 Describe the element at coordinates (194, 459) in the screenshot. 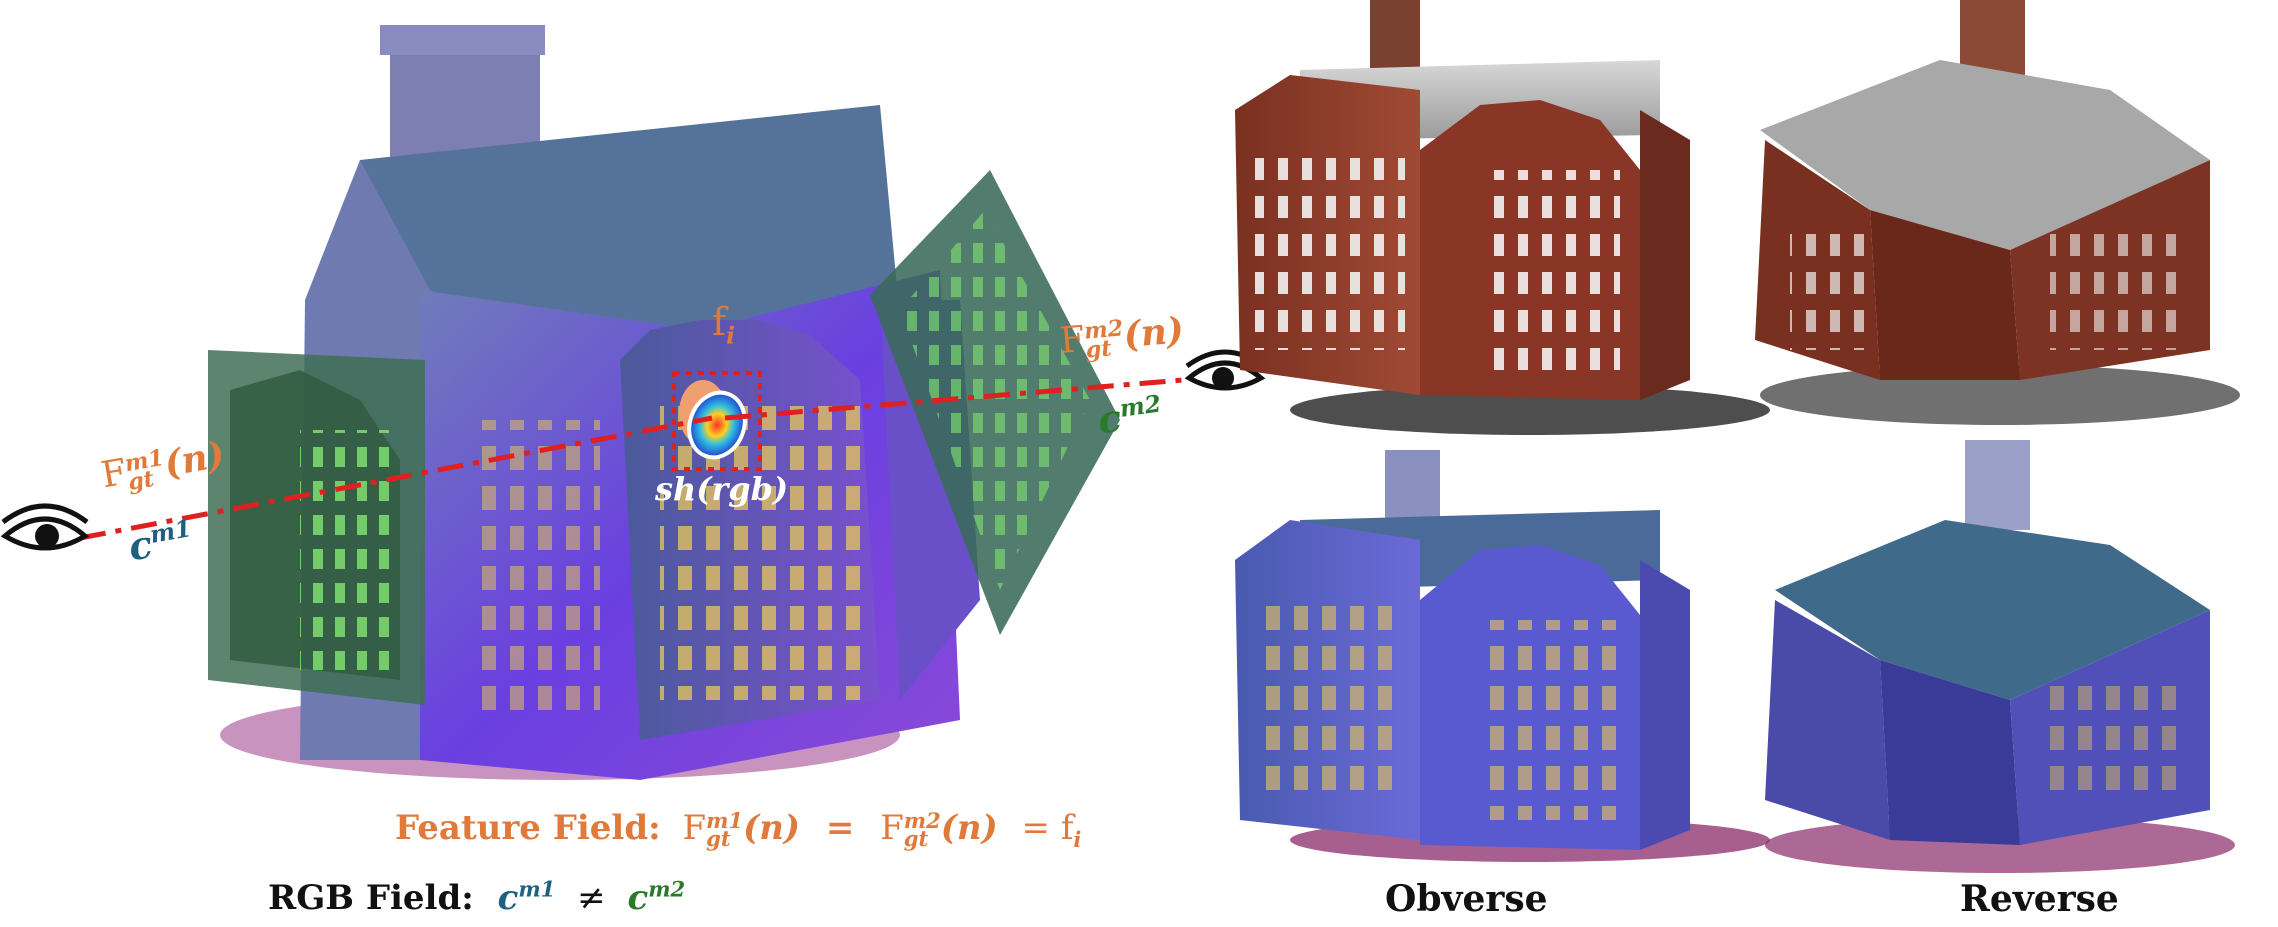

I see `F-gt-m1-arg: (n)` at that location.